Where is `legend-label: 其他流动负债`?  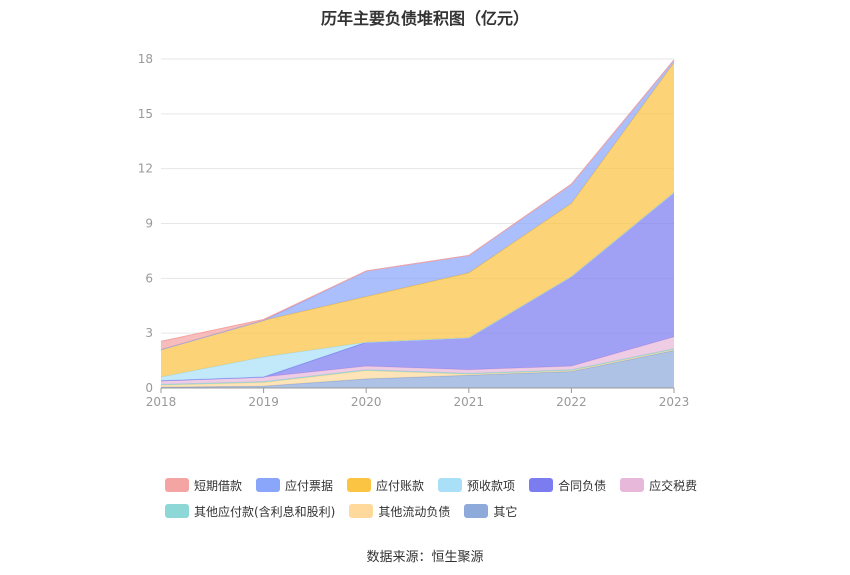
legend-label: 其他流动负债 is located at coordinates (414, 511).